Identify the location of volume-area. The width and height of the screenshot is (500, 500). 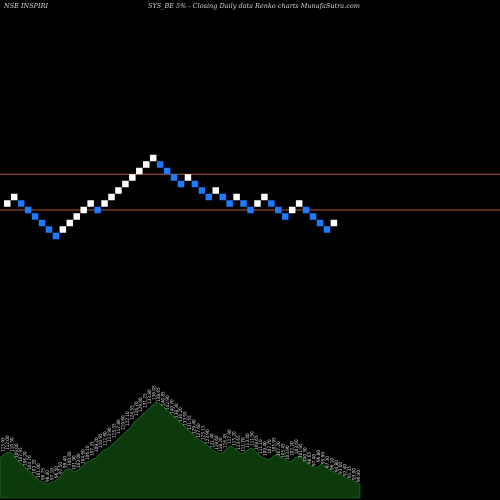
(180, 450).